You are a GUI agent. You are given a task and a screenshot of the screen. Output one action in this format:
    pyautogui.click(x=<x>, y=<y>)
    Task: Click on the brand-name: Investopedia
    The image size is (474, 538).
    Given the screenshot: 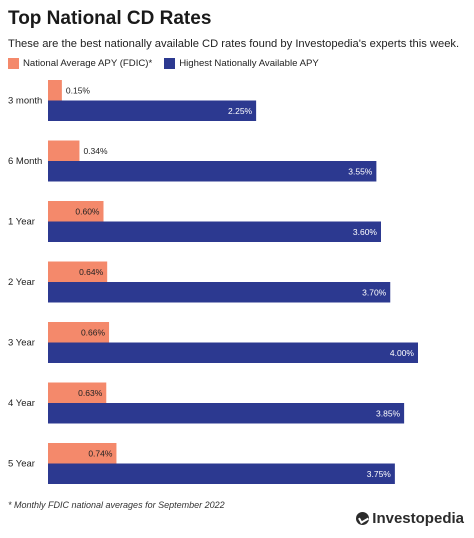 What is the action you would take?
    pyautogui.click(x=418, y=518)
    